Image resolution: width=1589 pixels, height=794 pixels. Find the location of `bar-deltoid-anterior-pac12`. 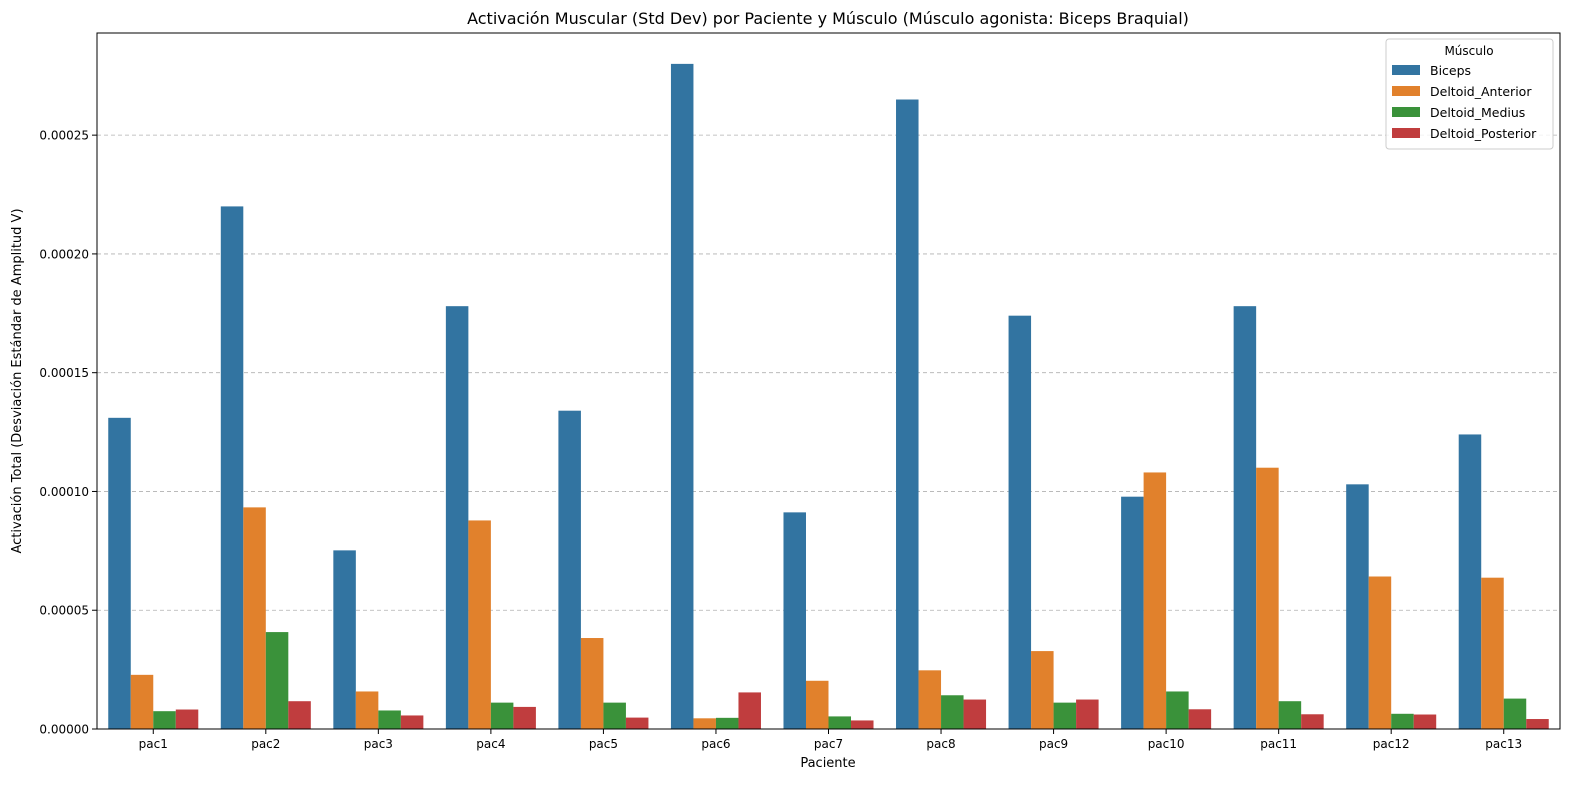

bar-deltoid-anterior-pac12 is located at coordinates (1380, 652).